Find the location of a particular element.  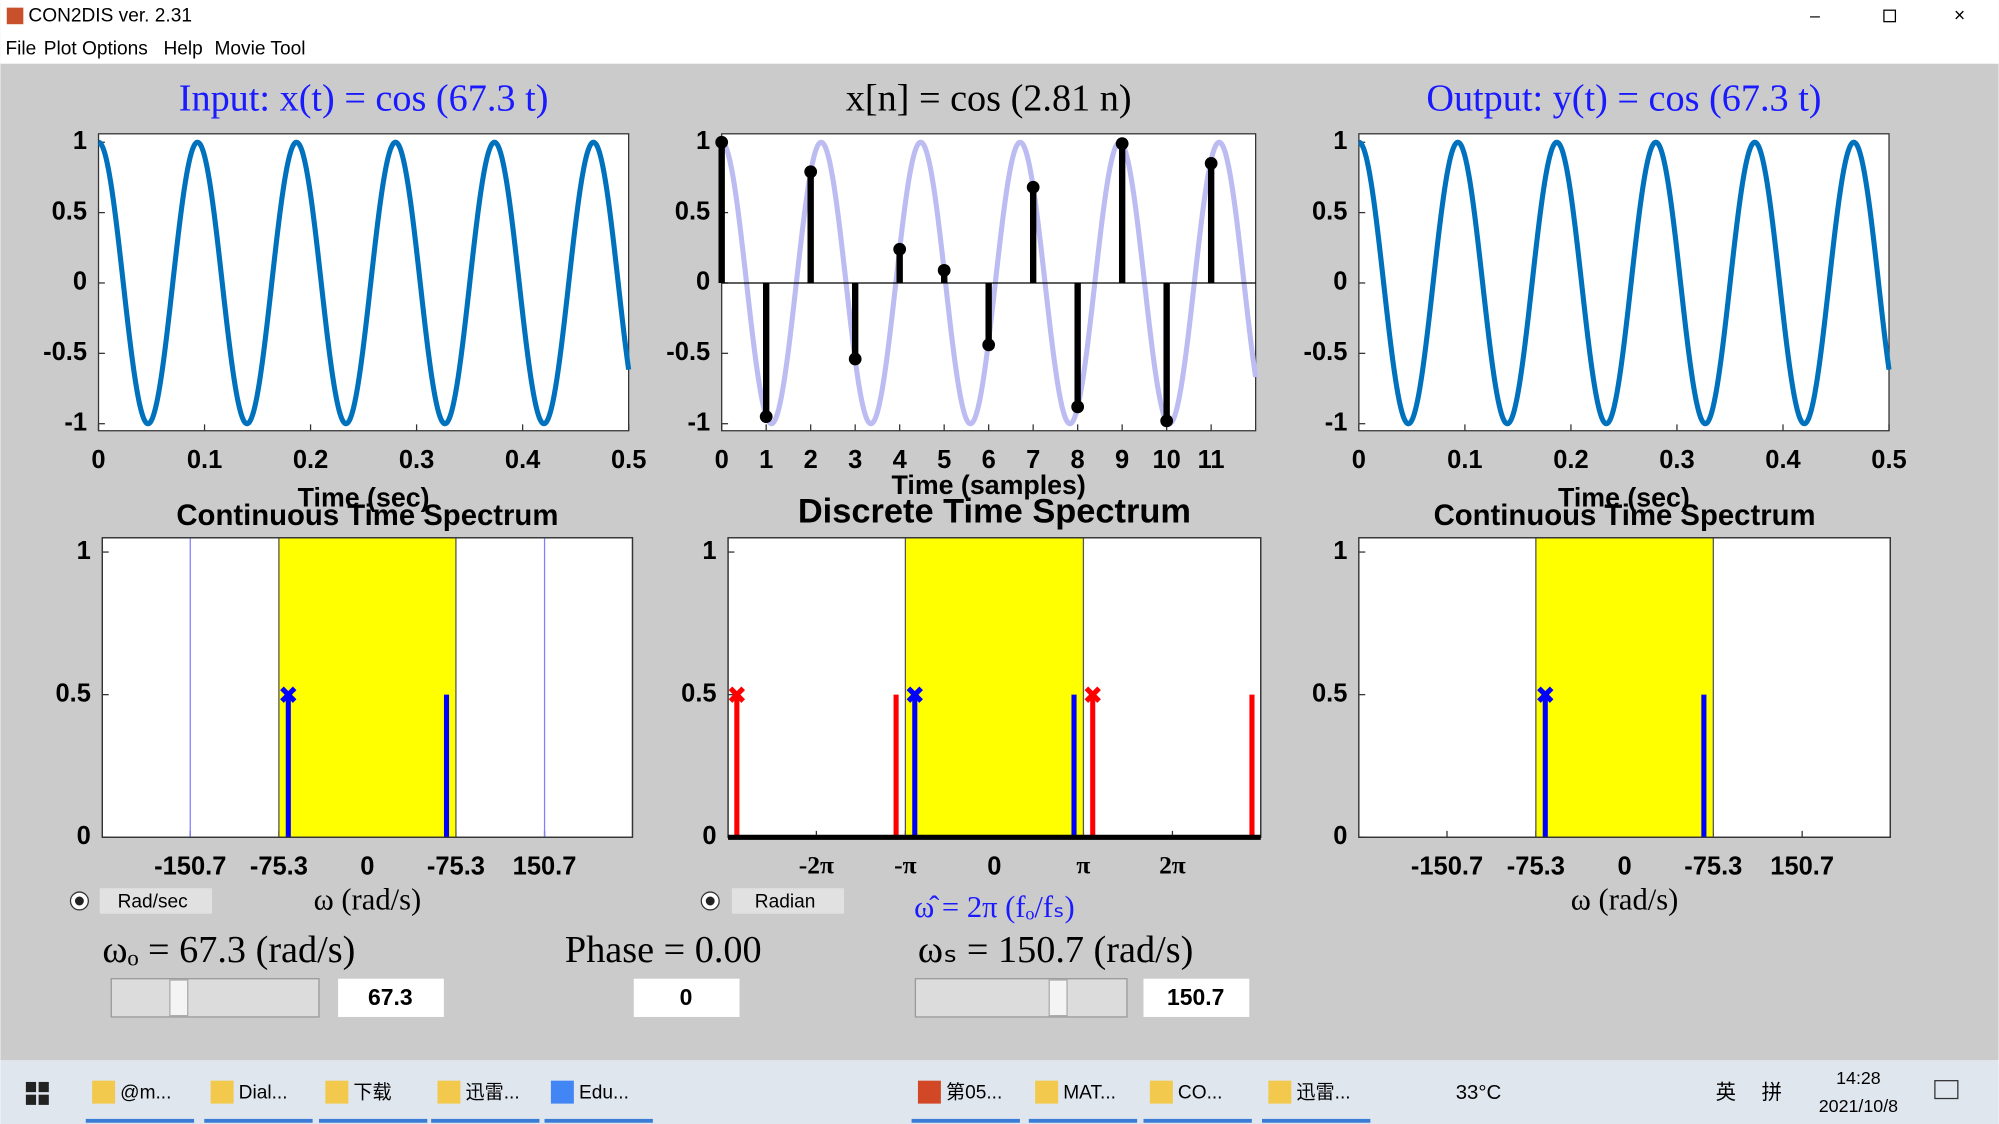

radio-dot is located at coordinates (710, 901).